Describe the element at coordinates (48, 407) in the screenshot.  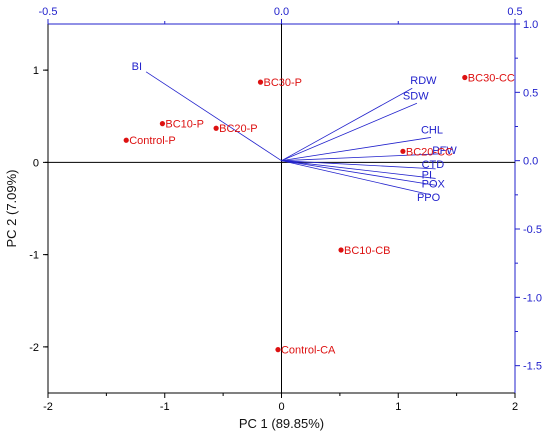
I see `x-tick-label: -2` at that location.